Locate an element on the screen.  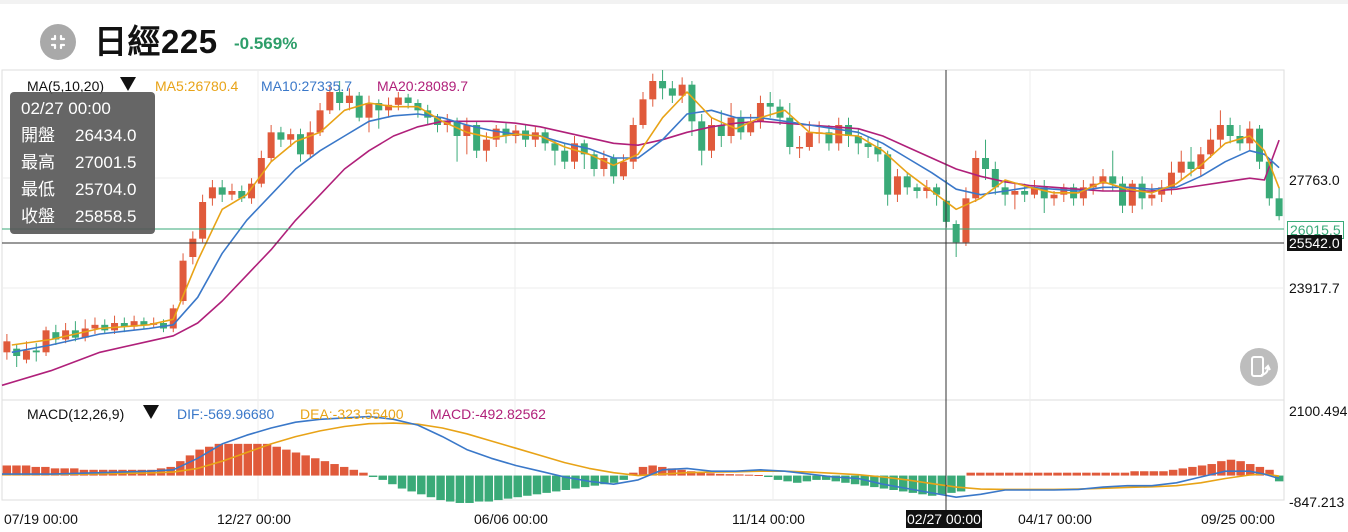
ma20-value: MA20:28089.7 is located at coordinates (423, 86).